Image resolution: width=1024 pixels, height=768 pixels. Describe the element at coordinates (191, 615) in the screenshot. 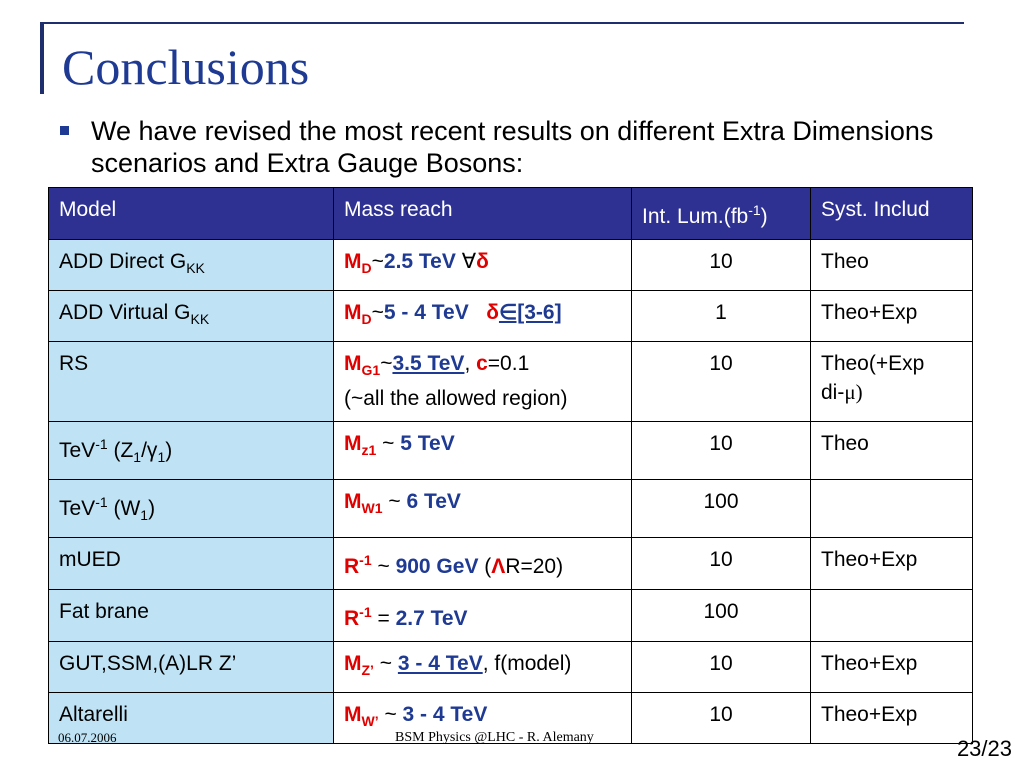

I see `model-cell: Fat brane` at that location.